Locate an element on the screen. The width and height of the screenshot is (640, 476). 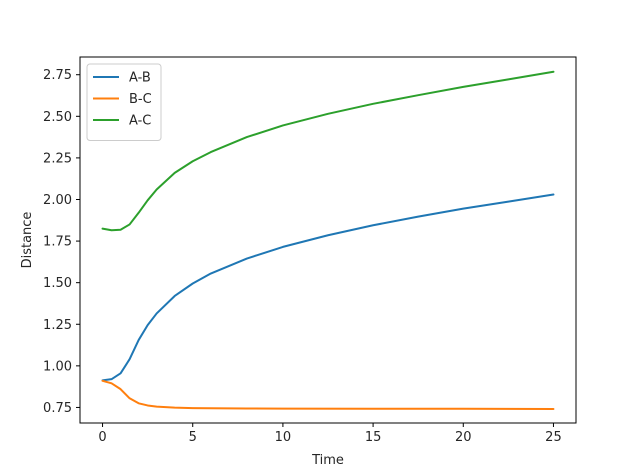
y-axis-ticks: 0.75 1.00 1.25 1.50 1.75 2.00 2.25 2.50 2.75 is located at coordinates (61, 242).